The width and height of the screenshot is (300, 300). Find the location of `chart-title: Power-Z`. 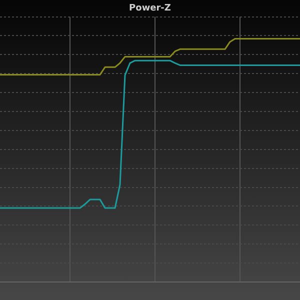

chart-title: Power-Z is located at coordinates (150, 9).